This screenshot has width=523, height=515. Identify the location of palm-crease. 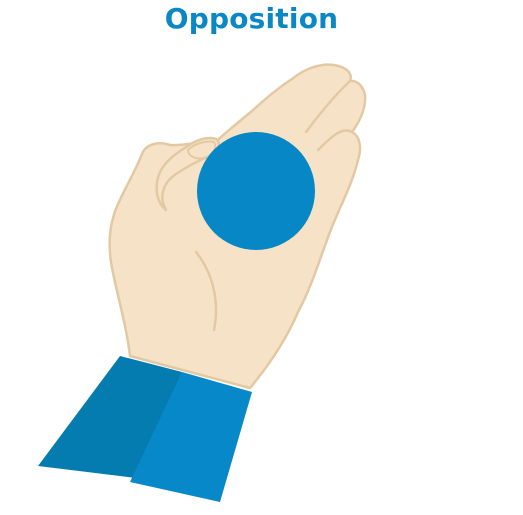
(206, 291).